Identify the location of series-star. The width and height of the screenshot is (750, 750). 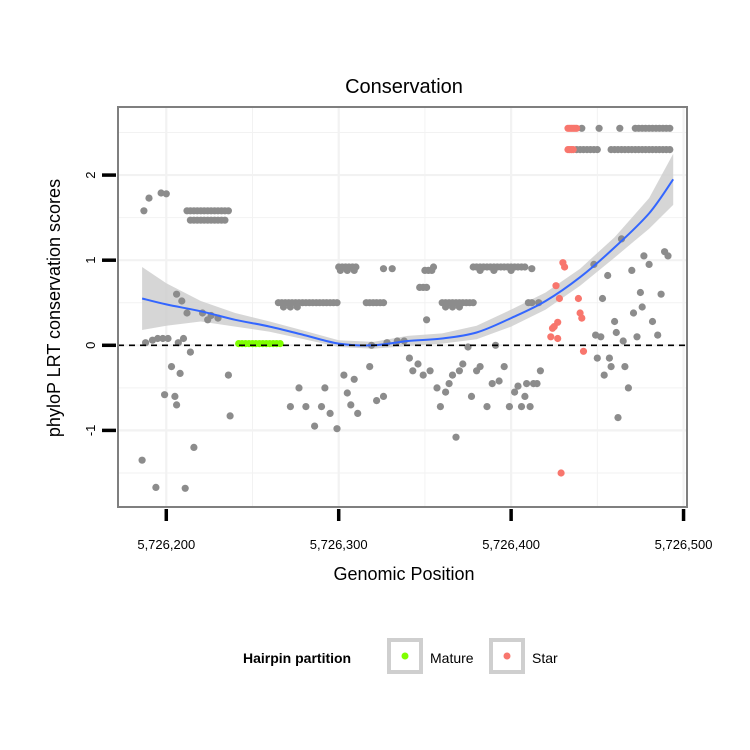
(567, 300).